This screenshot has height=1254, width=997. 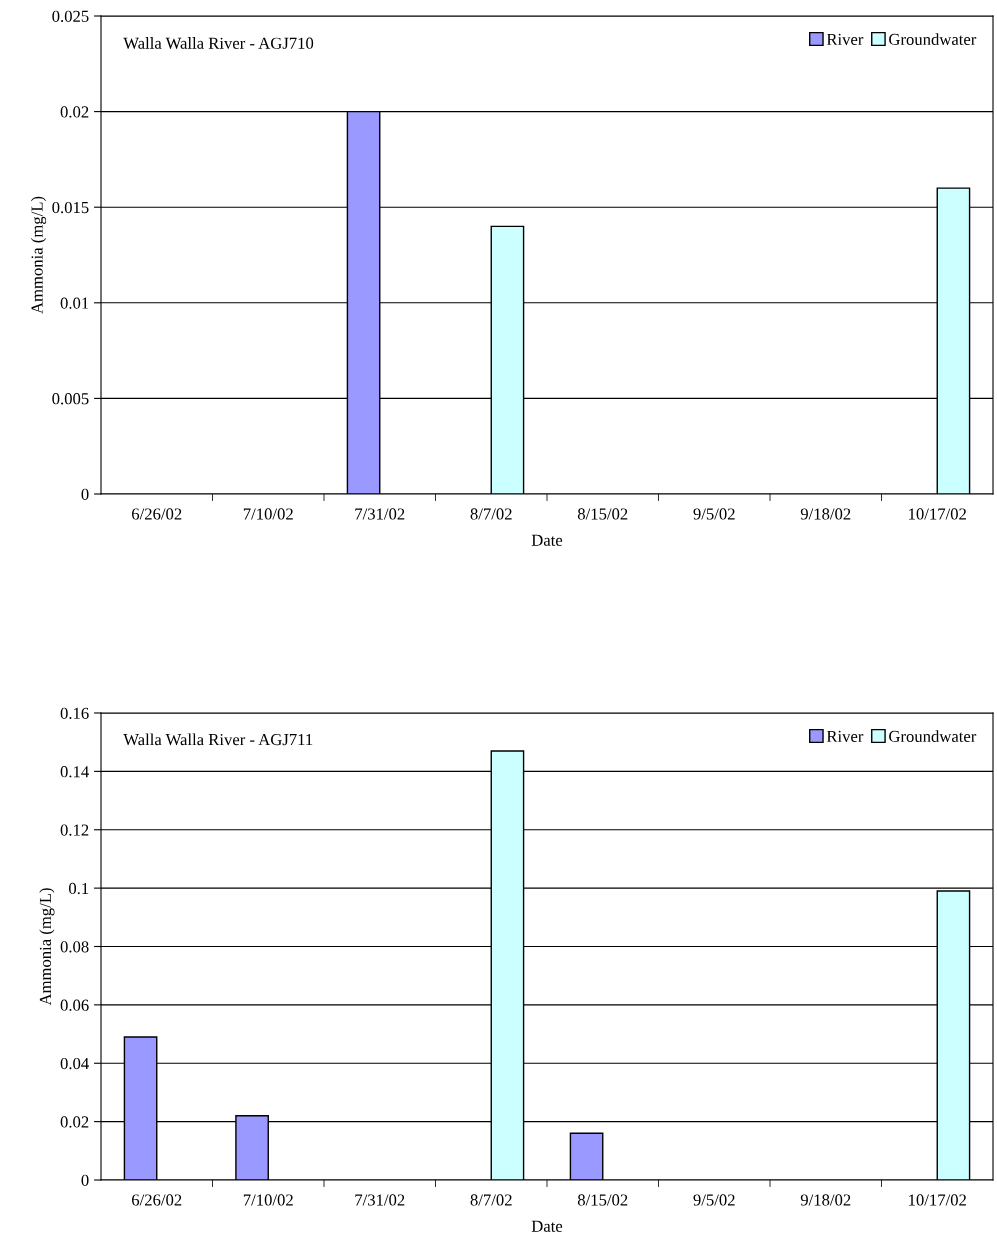 What do you see at coordinates (74, 713) in the screenshot?
I see `y-tick-label: 0.16` at bounding box center [74, 713].